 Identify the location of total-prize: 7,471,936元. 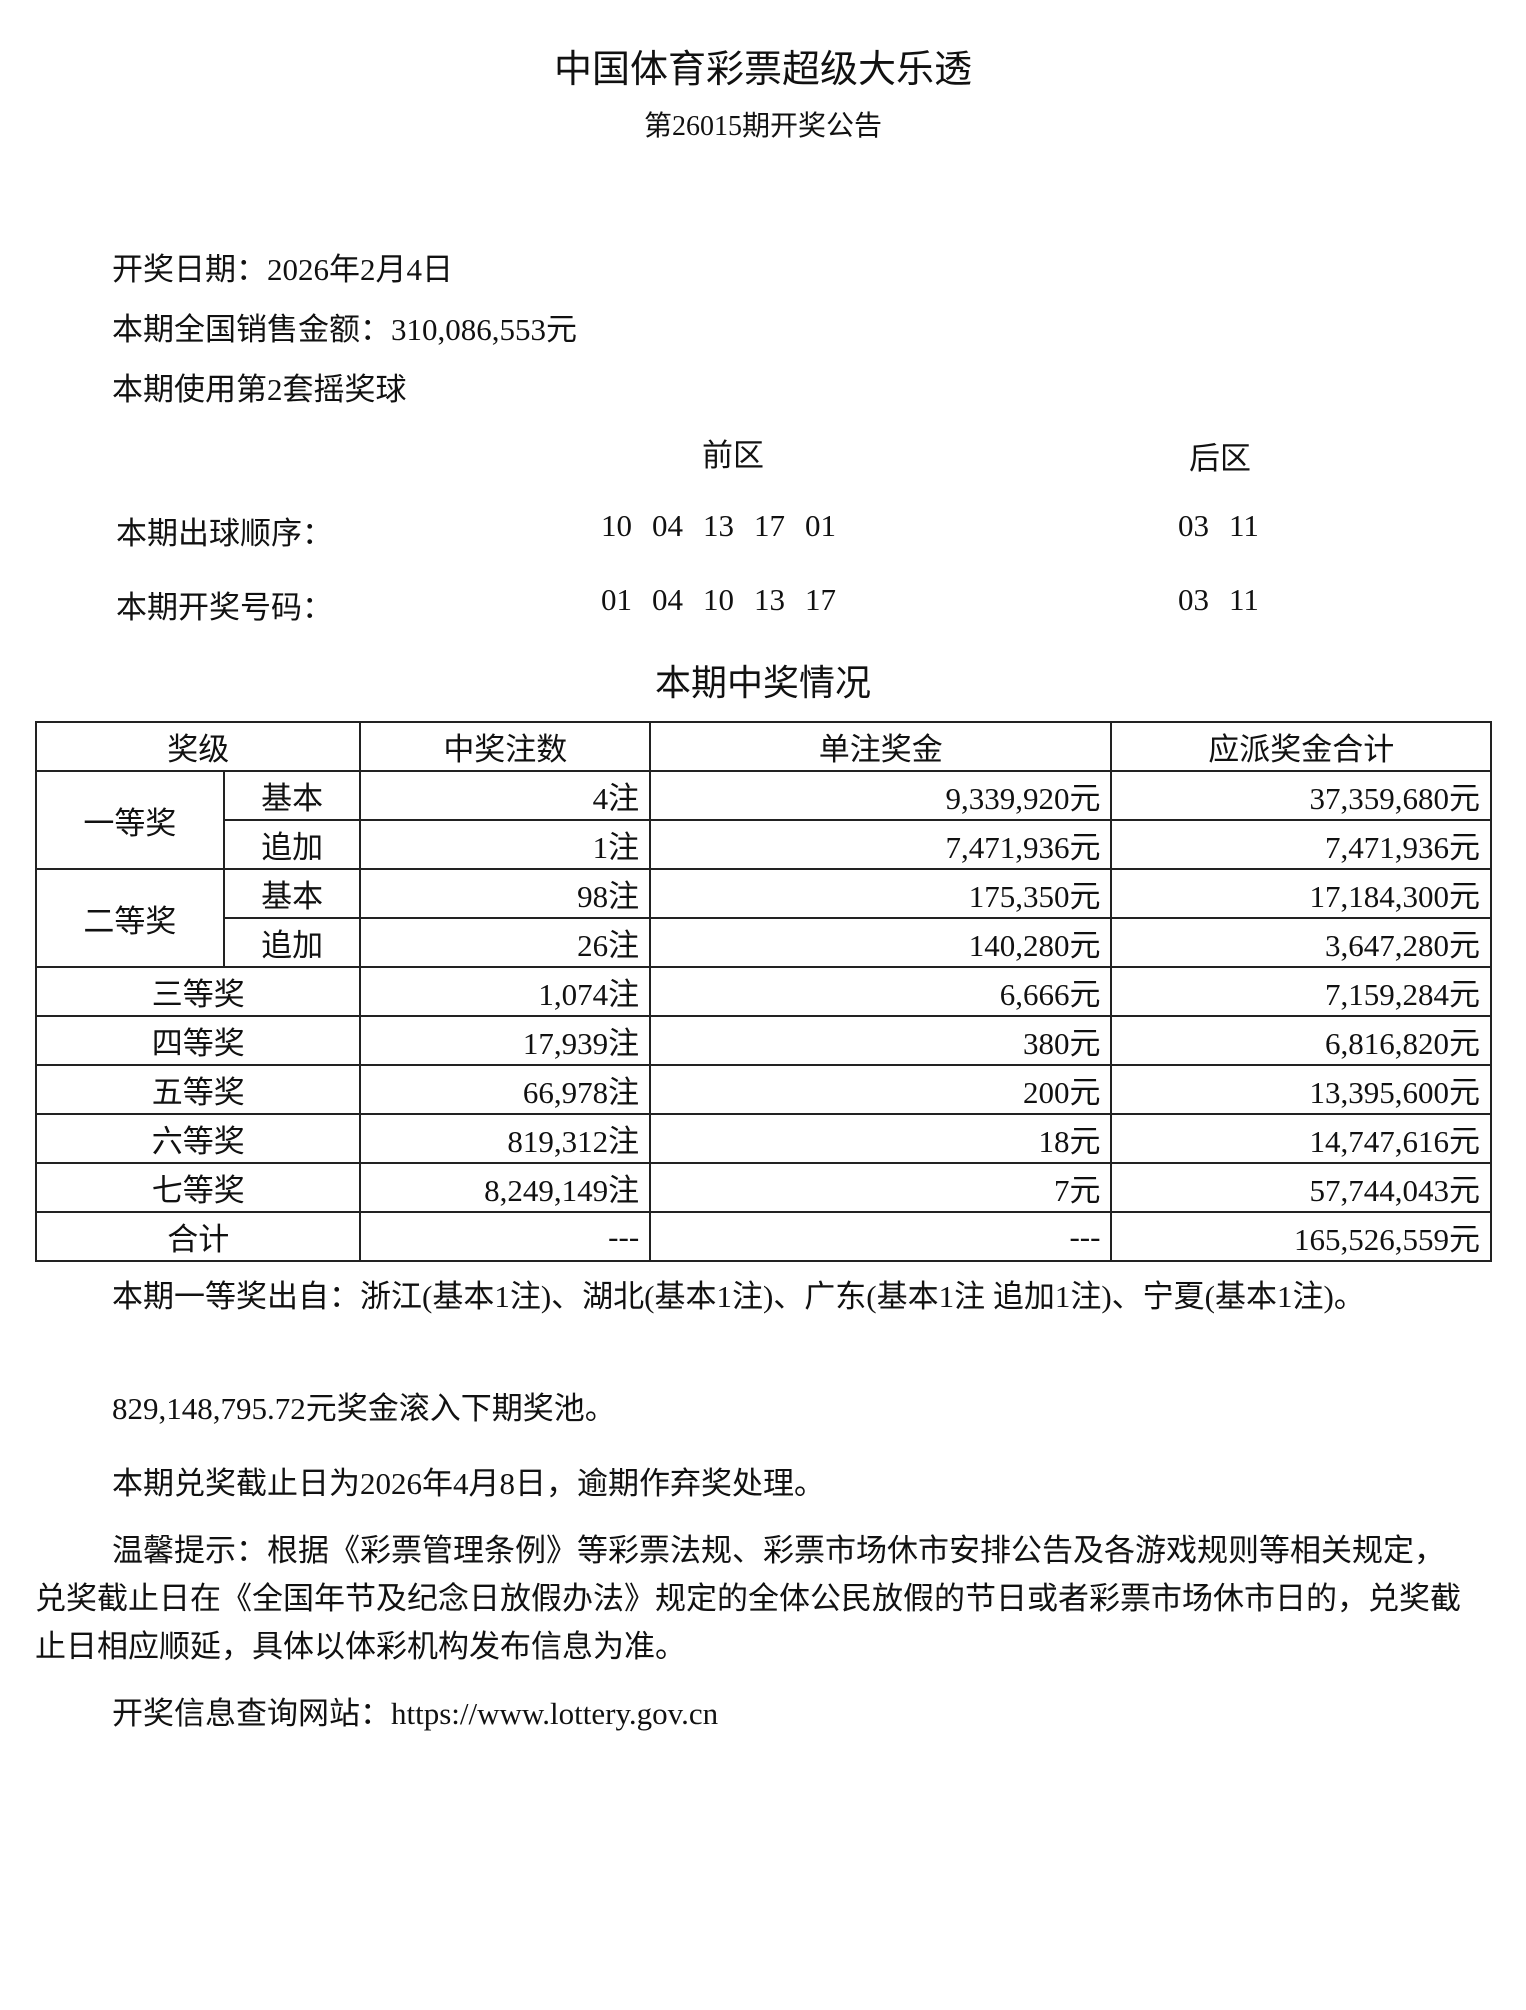
(1301, 844).